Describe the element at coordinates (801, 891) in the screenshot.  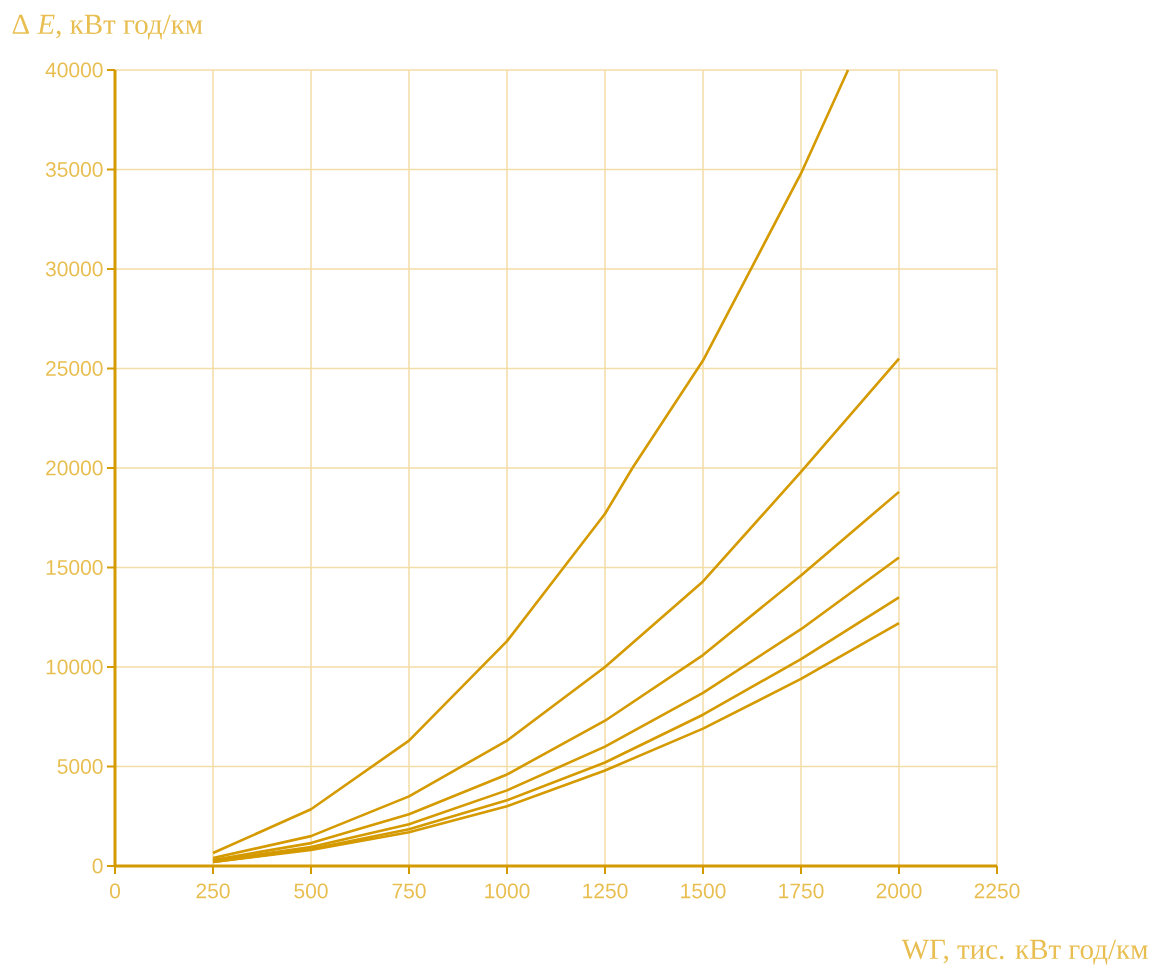
I see `x-tick-label: 1750` at that location.